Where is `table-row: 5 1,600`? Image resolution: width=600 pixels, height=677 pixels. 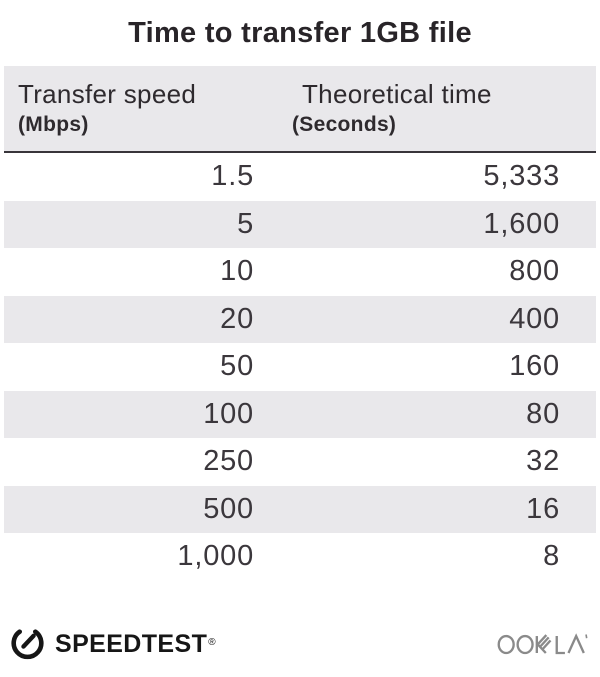 table-row: 5 1,600 is located at coordinates (300, 224).